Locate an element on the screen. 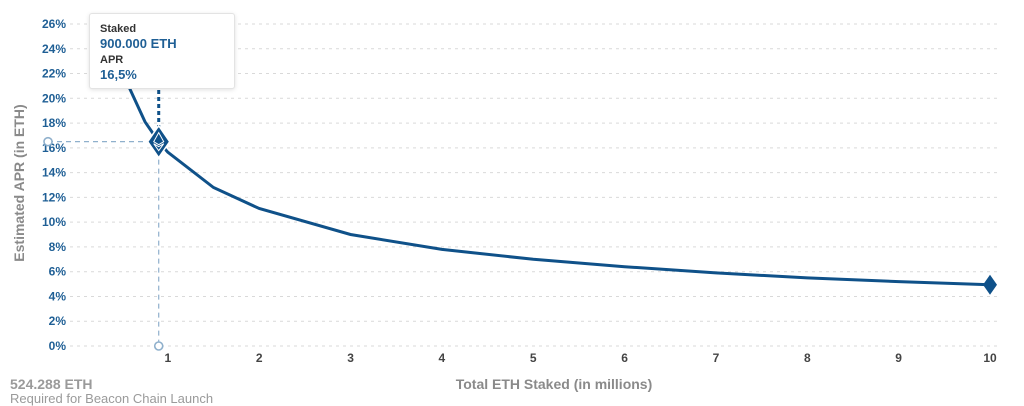  y-tick-label: 0% is located at coordinates (58, 346).